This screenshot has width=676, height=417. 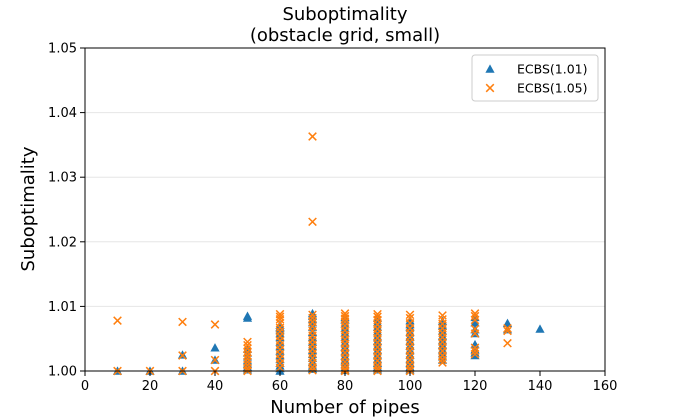 What do you see at coordinates (62, 49) in the screenshot?
I see `y-tick-label: 1.05` at bounding box center [62, 49].